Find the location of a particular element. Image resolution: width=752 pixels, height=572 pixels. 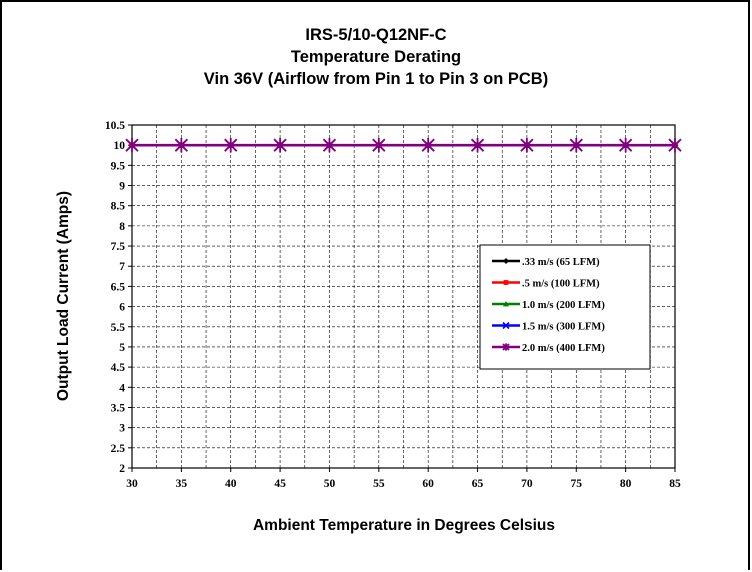

y-tick-label: 3.5 is located at coordinates (118, 408).